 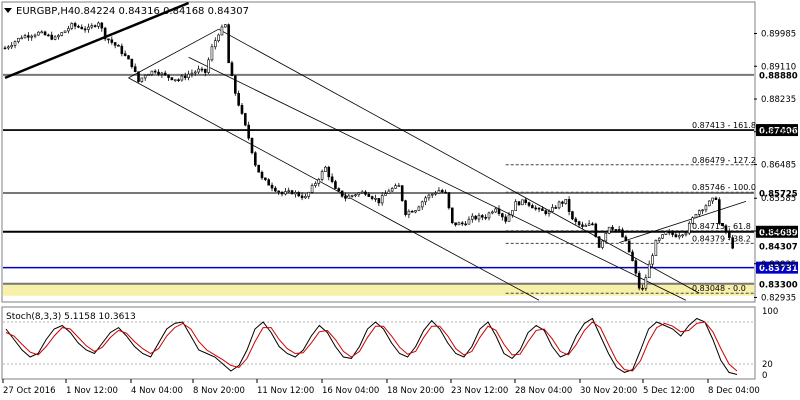 I want to click on x-tick-label-10: 5 Dec 12:00, so click(x=669, y=391).